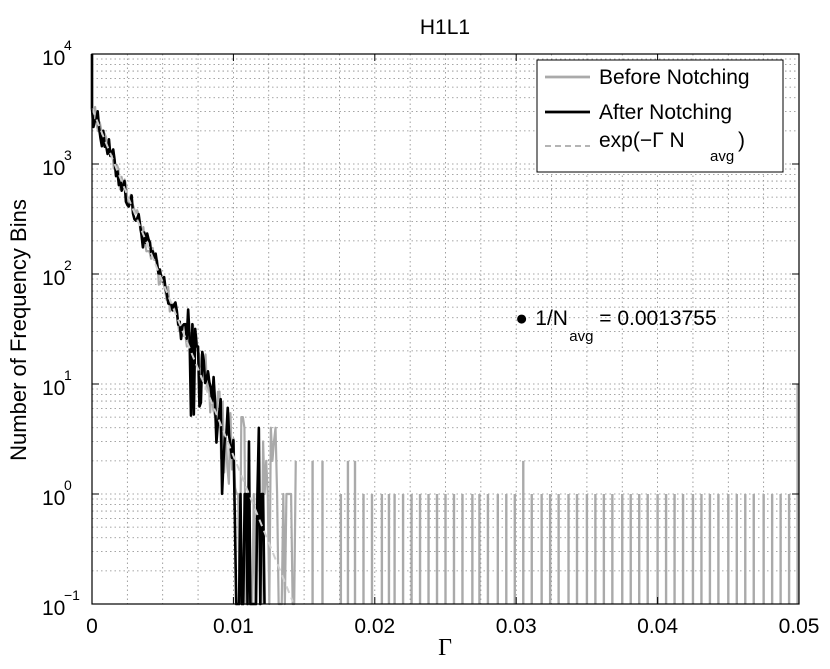  Describe the element at coordinates (445, 648) in the screenshot. I see `x-axis-label: Γ` at that location.